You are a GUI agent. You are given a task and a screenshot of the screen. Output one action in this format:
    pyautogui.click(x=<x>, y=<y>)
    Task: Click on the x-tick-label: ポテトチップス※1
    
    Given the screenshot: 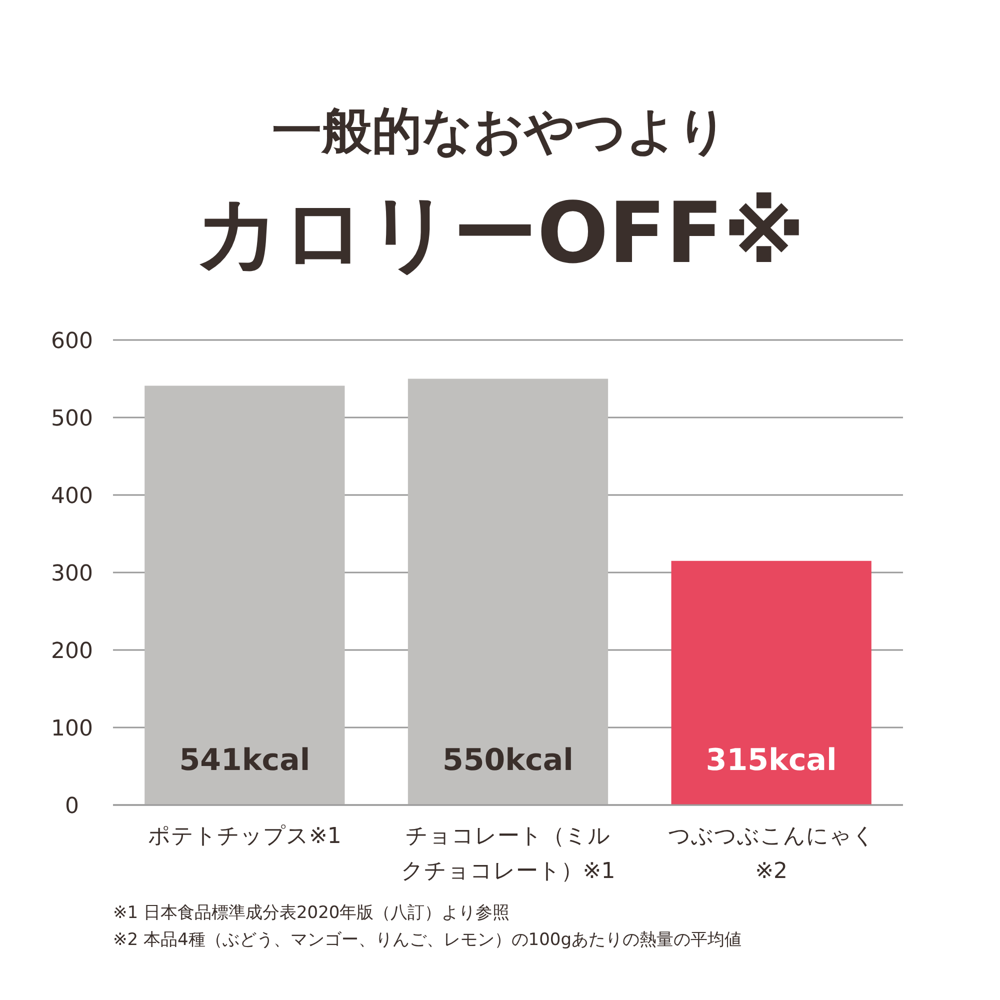 What is the action you would take?
    pyautogui.click(x=245, y=836)
    